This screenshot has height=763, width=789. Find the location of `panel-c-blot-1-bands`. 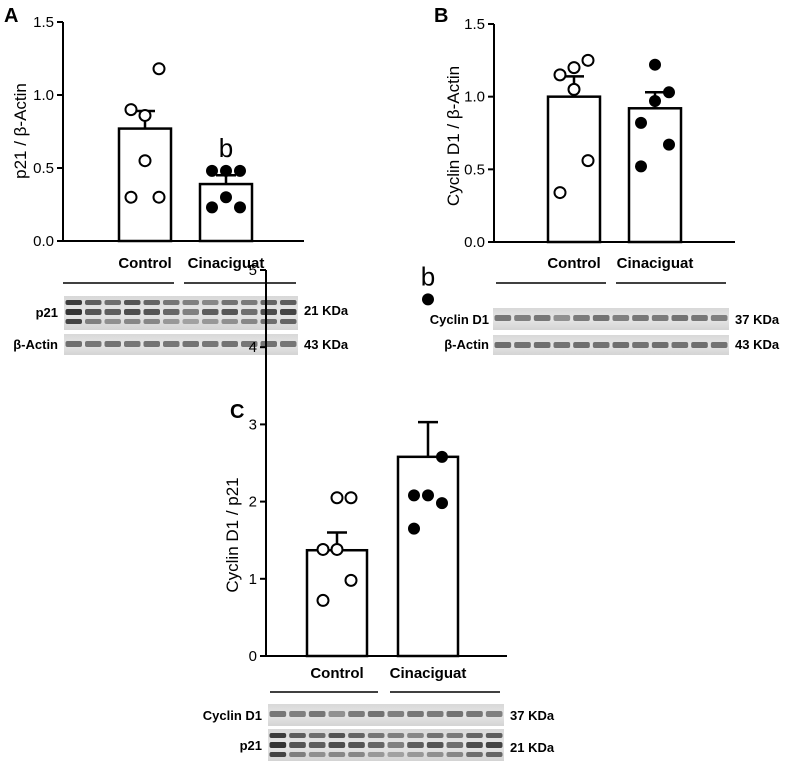

panel-c-blot-1-bands is located at coordinates (386, 714).